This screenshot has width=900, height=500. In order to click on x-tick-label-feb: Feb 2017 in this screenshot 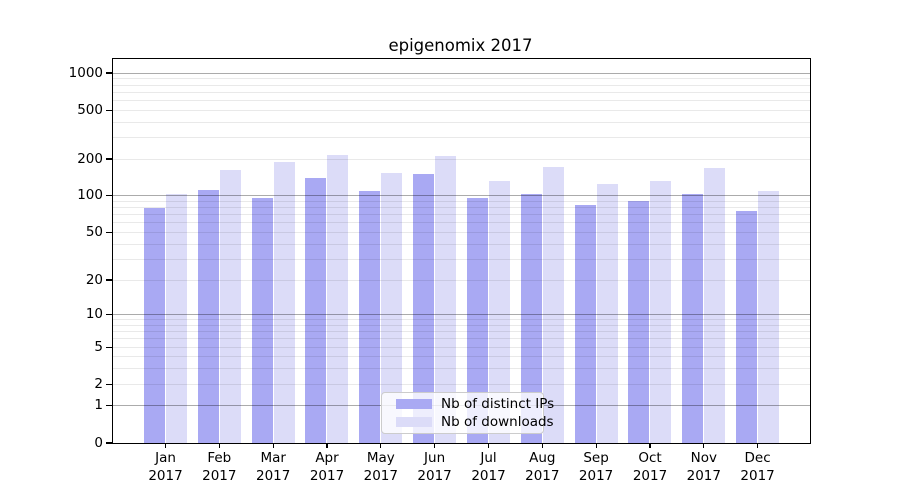, I will do `click(219, 467)`.